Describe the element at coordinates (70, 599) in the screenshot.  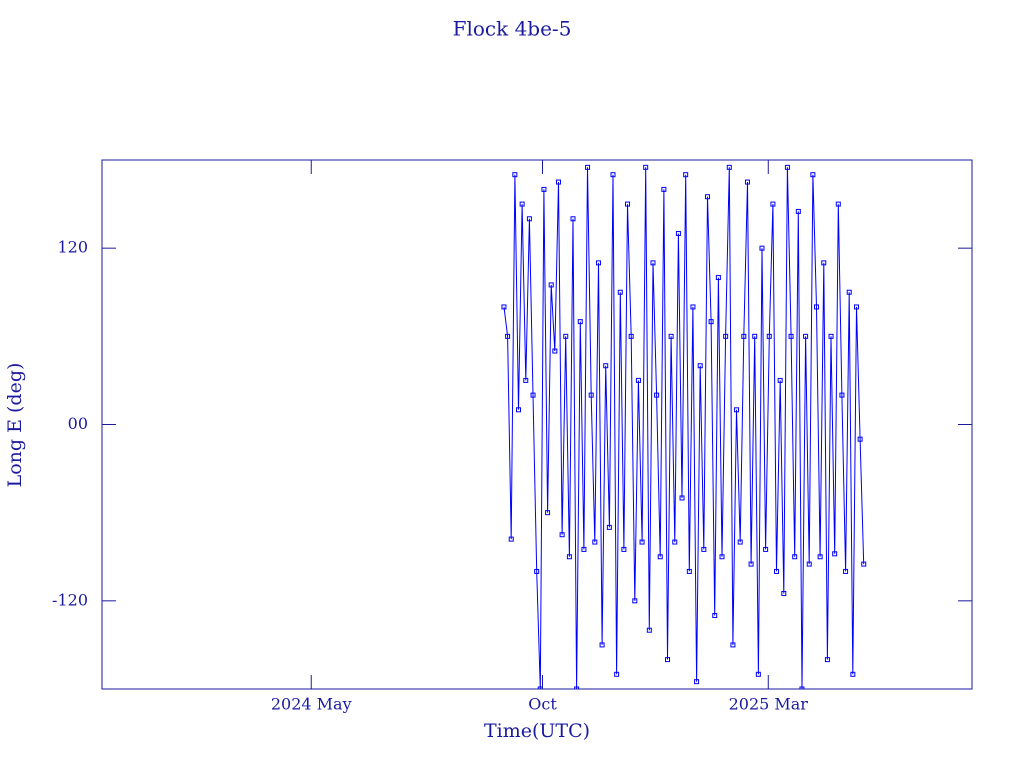
I see `y-tick-label: -120` at that location.